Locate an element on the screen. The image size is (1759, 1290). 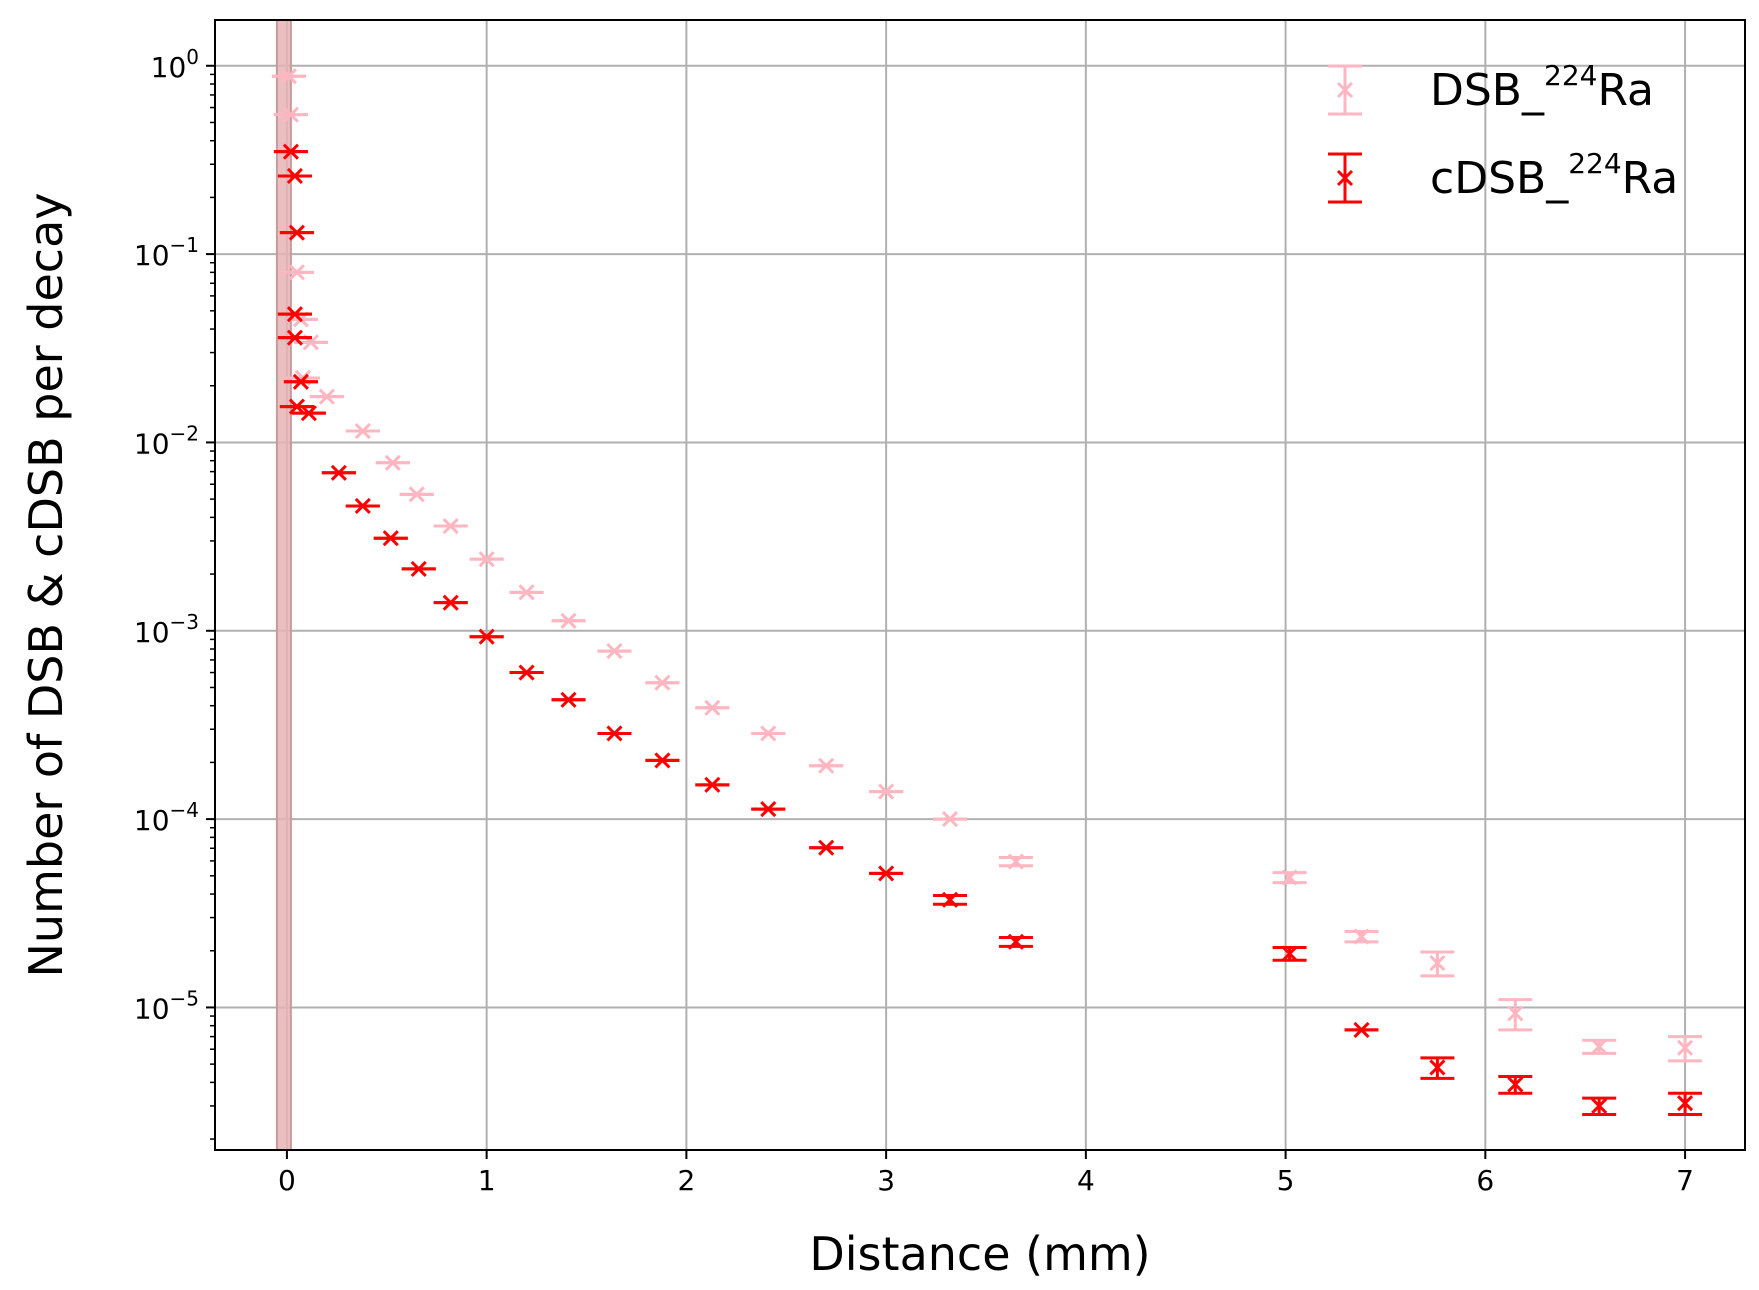
y-tick-label: 10⁻¹ is located at coordinates (166, 252).